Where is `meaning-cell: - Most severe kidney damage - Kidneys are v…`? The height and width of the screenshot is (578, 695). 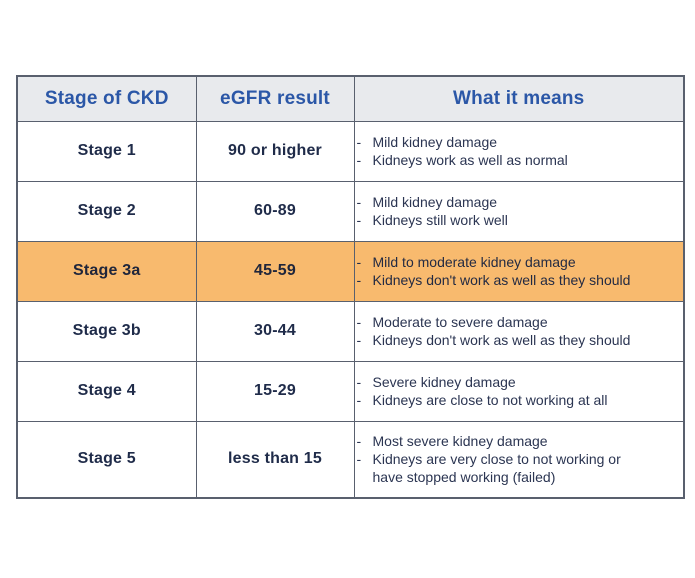
meaning-cell: - Most severe kidney damage - Kidneys are v… is located at coordinates (519, 459).